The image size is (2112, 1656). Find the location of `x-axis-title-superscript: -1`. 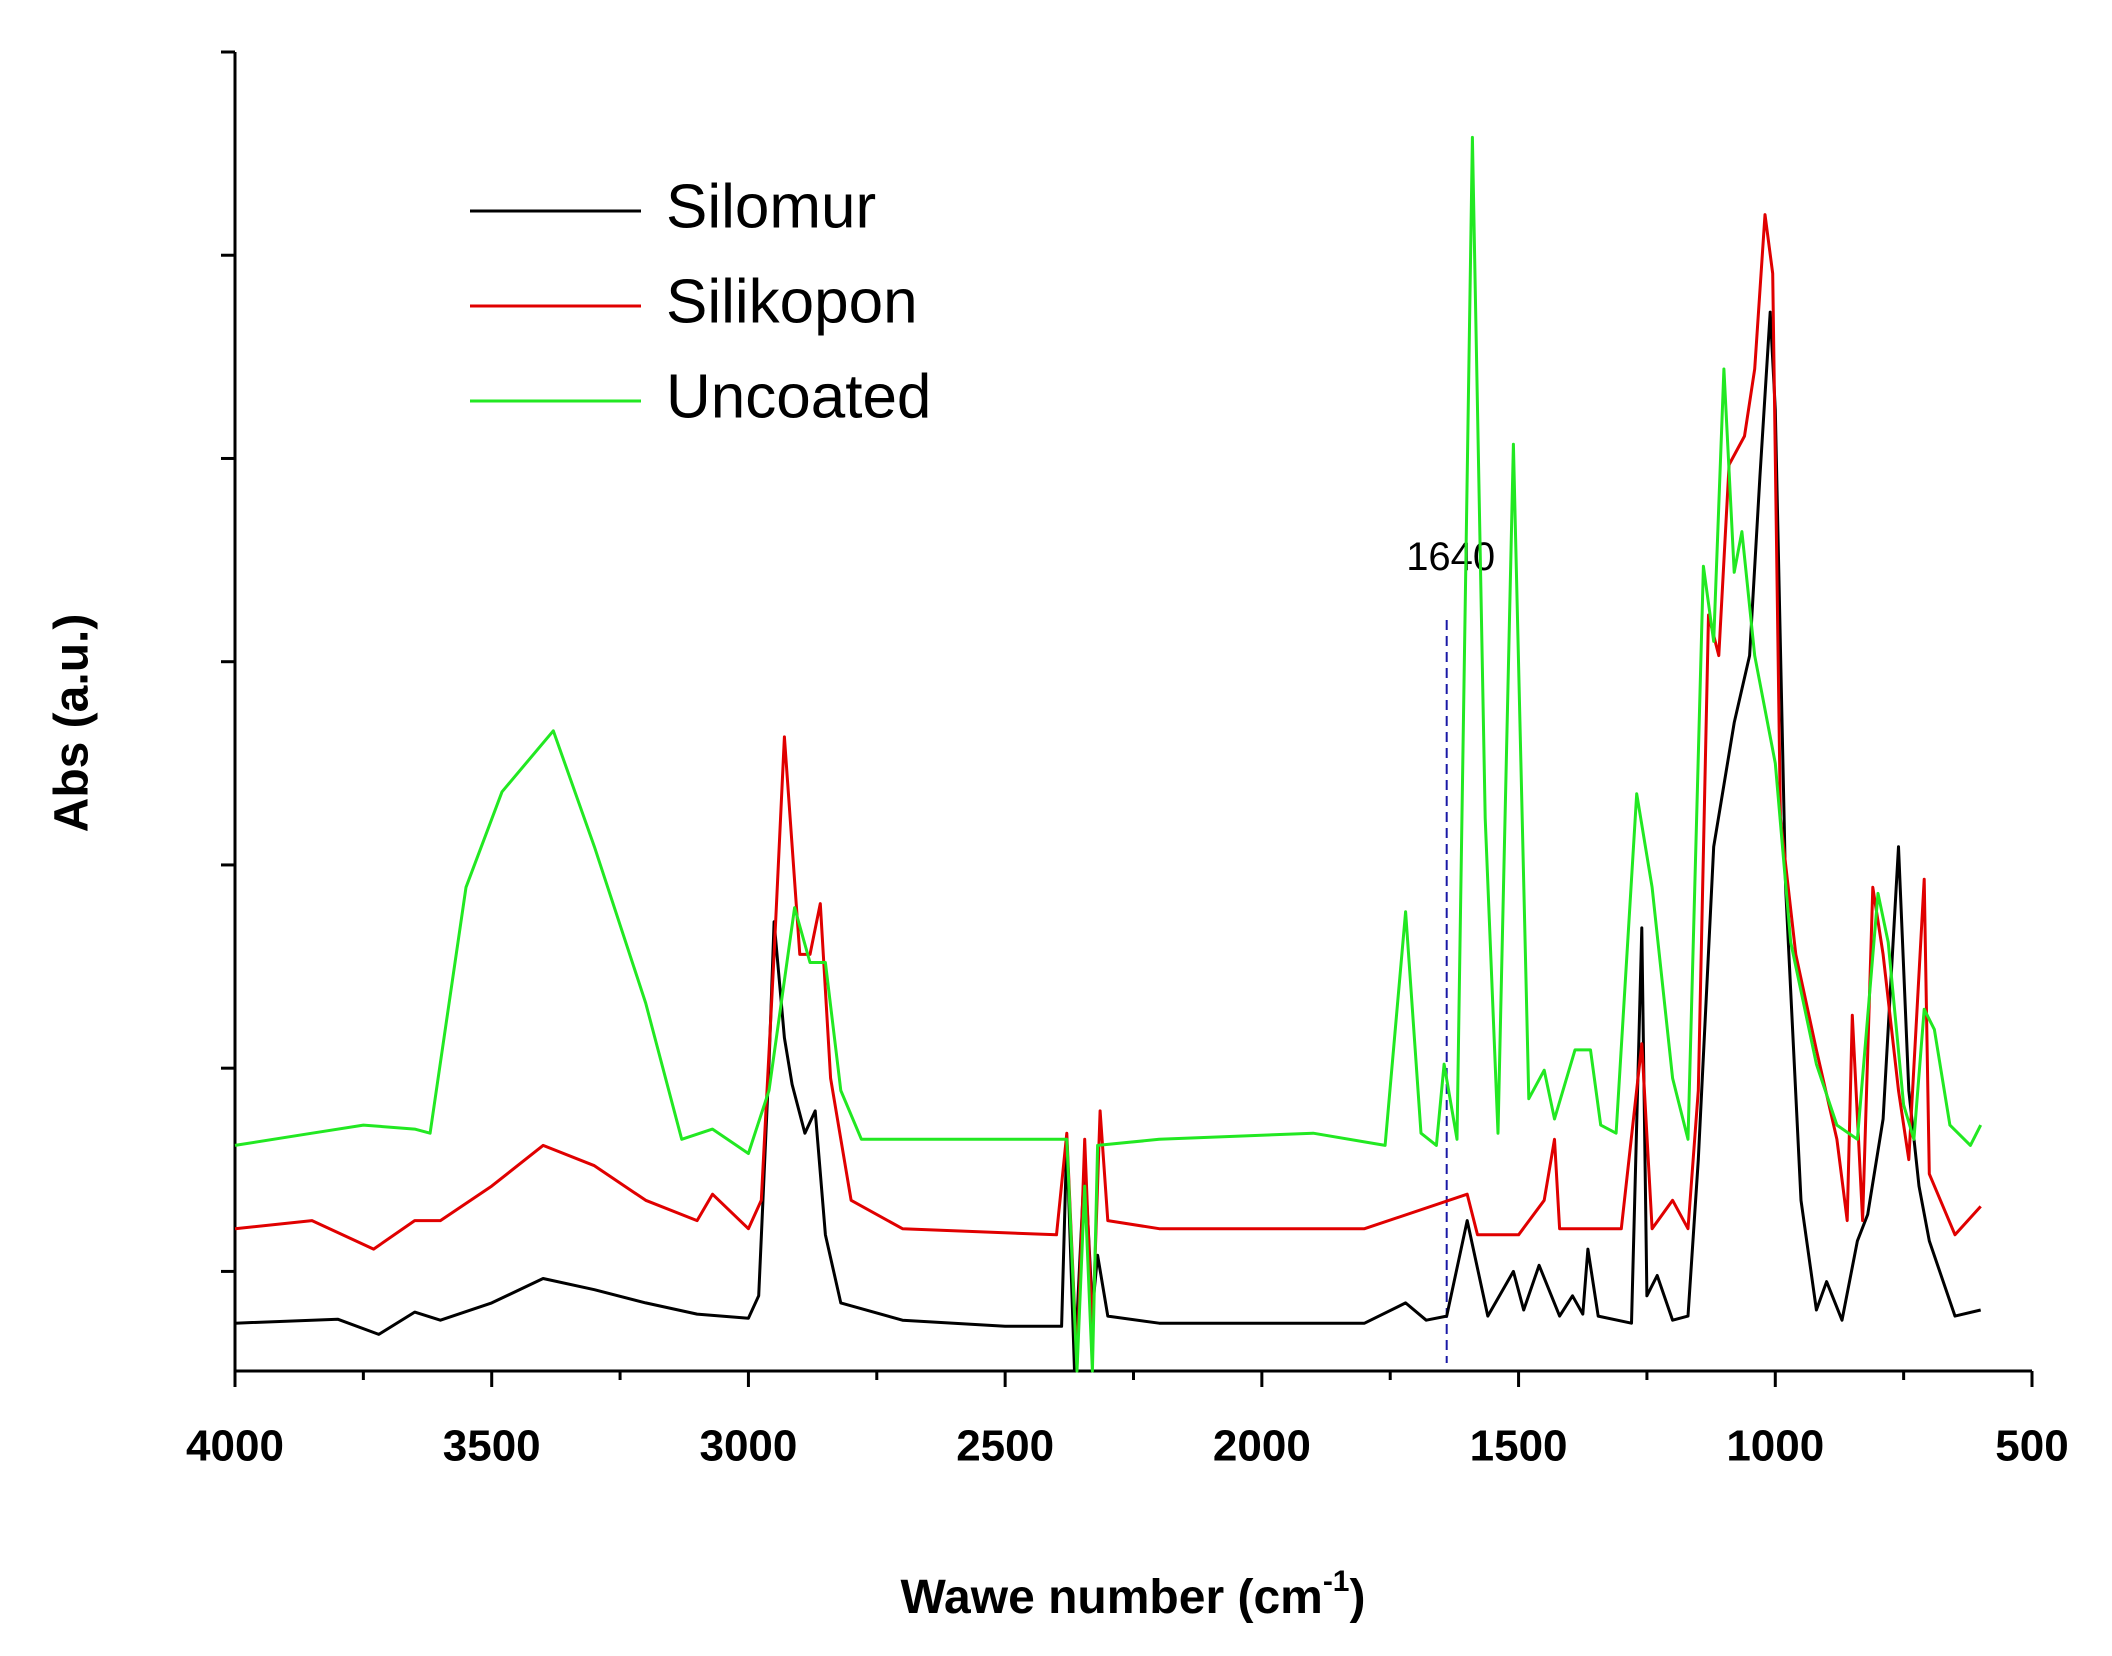

x-axis-title-superscript: -1 is located at coordinates (1336, 1581).